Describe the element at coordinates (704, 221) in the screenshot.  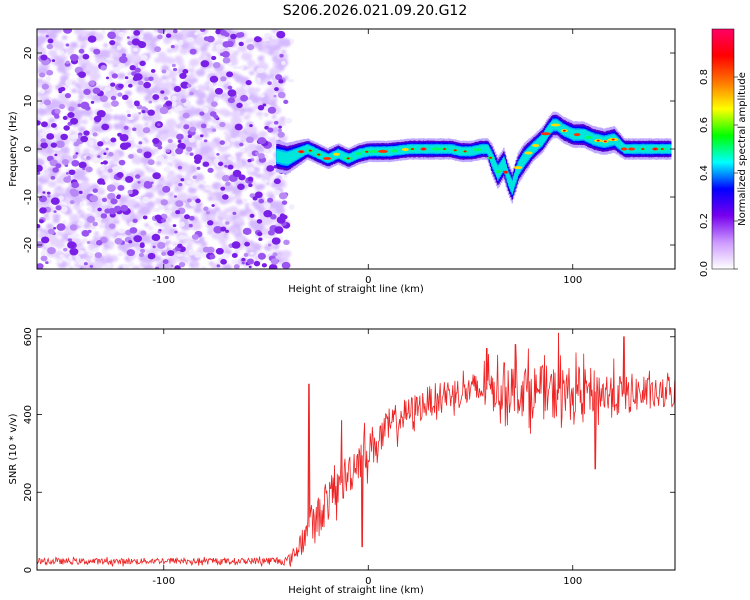
I see `colorbar-tick-label: 0.2` at that location.